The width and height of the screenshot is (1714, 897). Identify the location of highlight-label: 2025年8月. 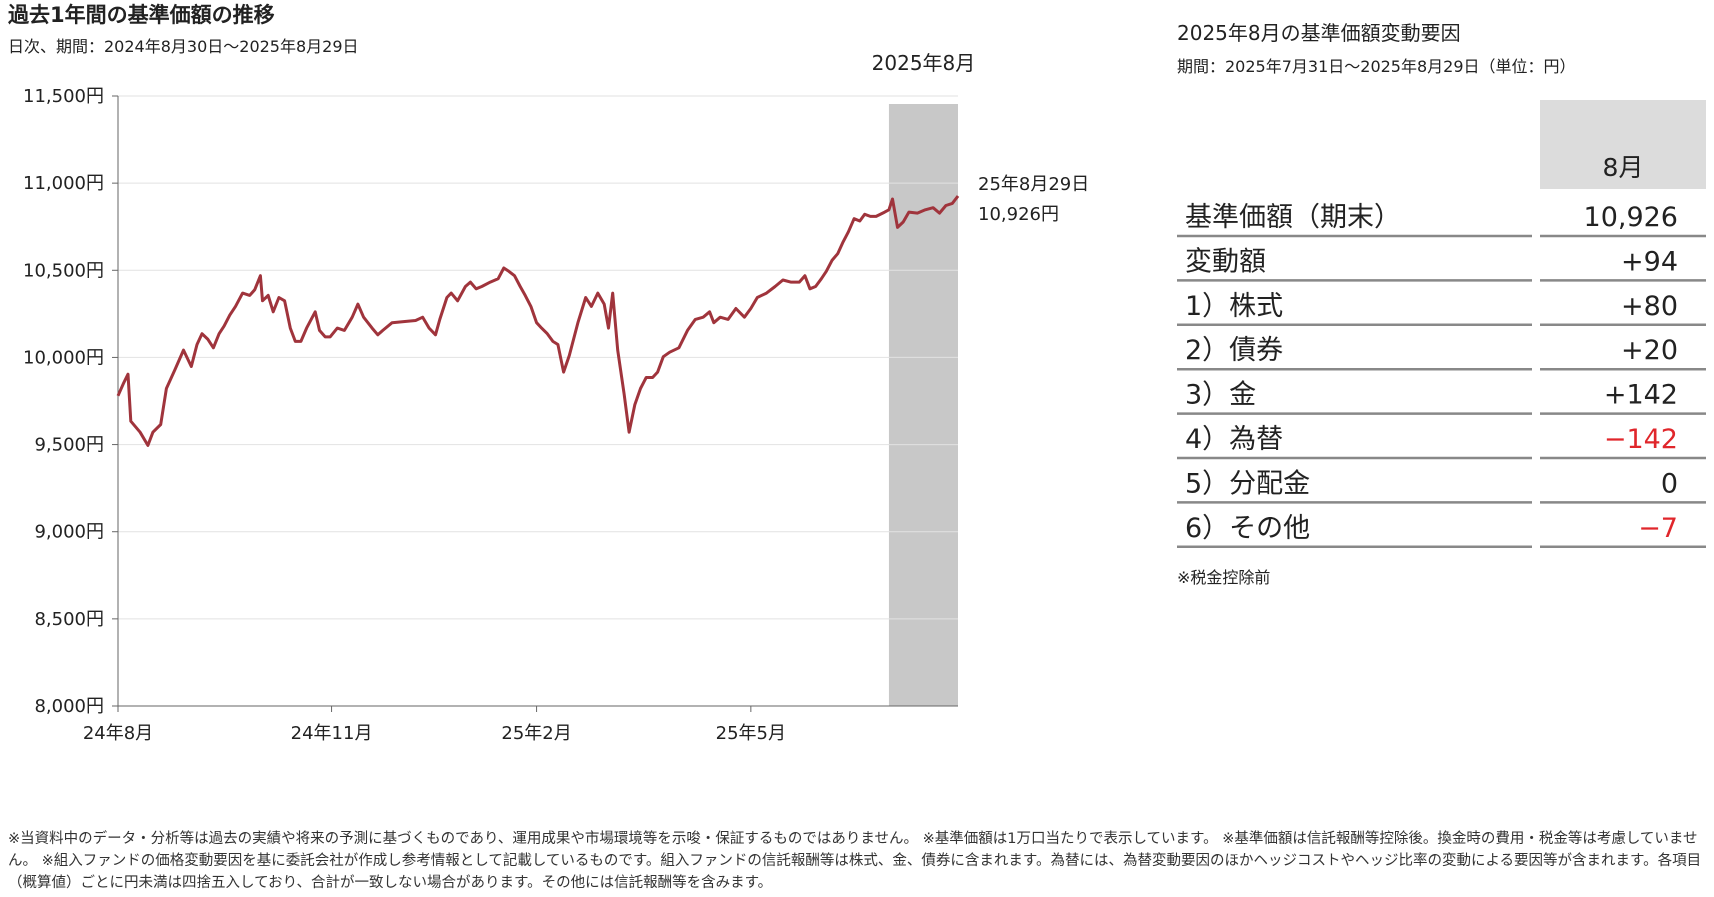
(924, 63).